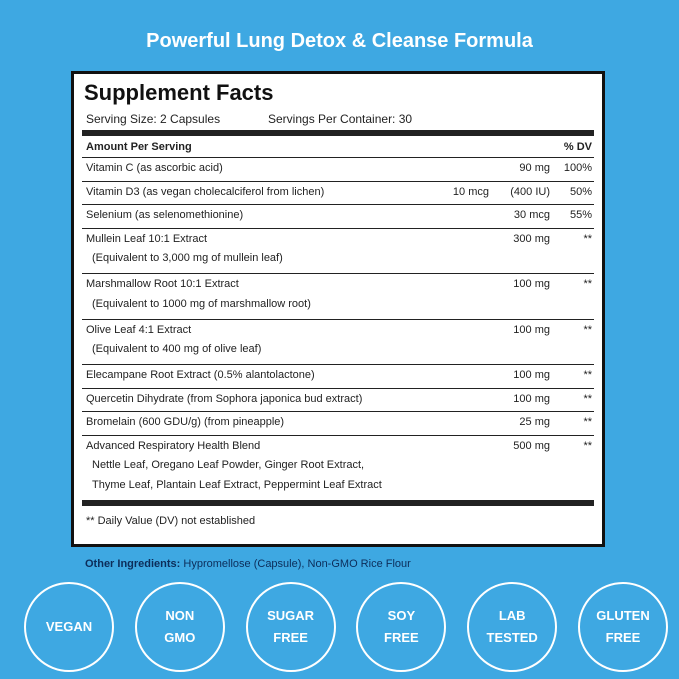 The image size is (679, 679). What do you see at coordinates (154, 168) in the screenshot?
I see `ingredient-name: Vitamin C (as ascorbic acid)` at bounding box center [154, 168].